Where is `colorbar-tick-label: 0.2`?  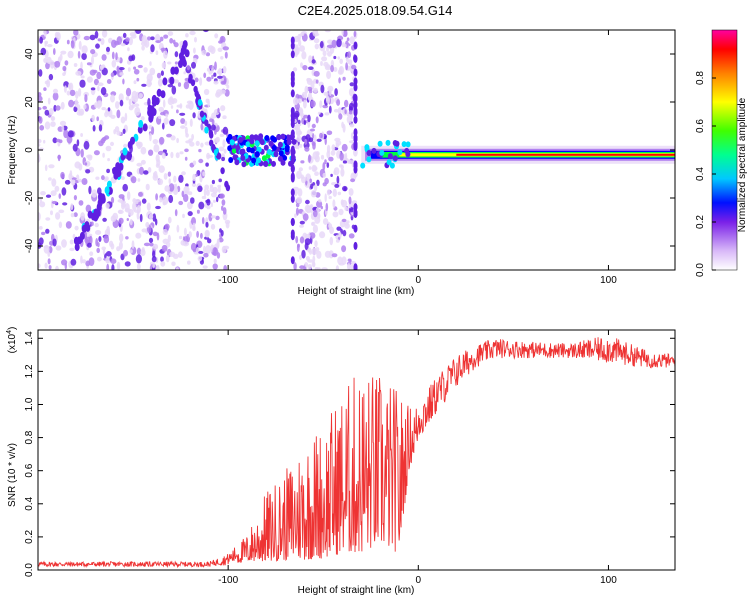
colorbar-tick-label: 0.2 is located at coordinates (700, 222).